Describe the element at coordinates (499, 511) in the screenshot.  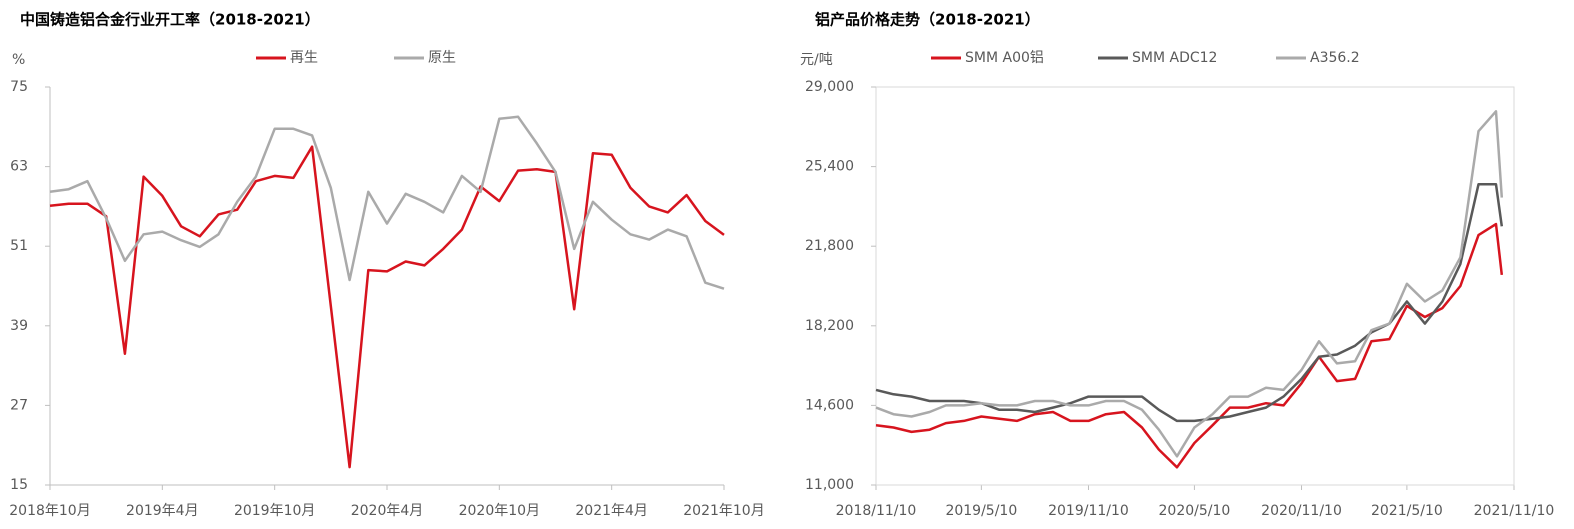
I see `x-tick-label: 2020年10月` at that location.